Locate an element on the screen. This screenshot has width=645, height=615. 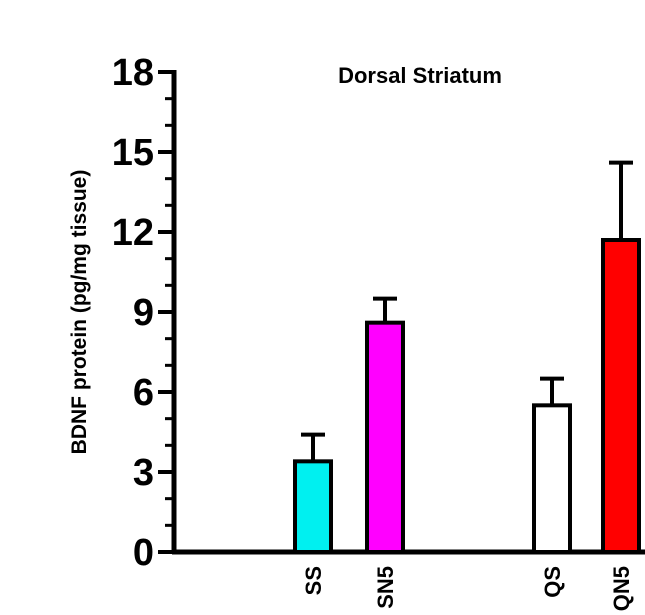
y-axis-title: BDNF protein (pg/mg tissue) is located at coordinates (79, 312).